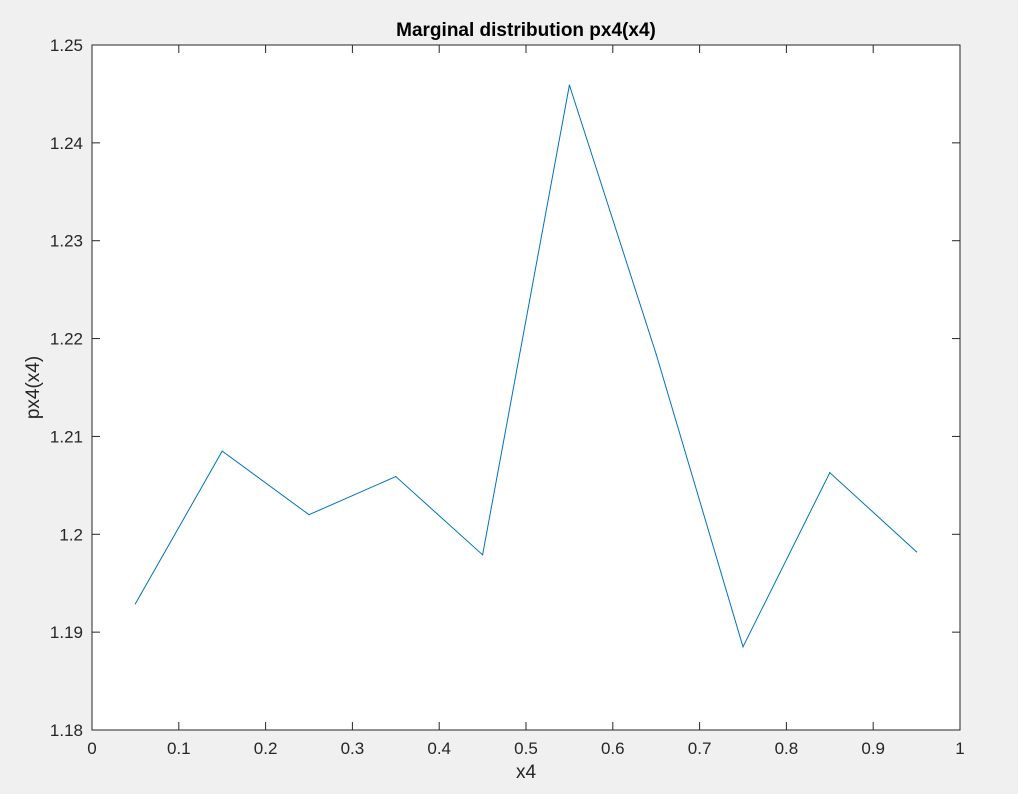 The image size is (1018, 794). I want to click on x-tick-label: 0, so click(91, 748).